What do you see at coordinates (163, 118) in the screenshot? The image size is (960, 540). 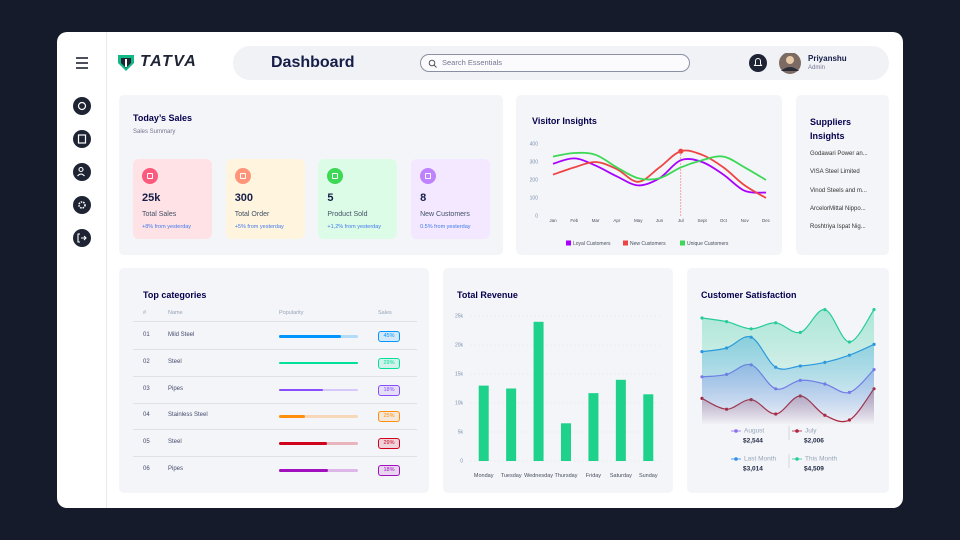 I see `panel-title: Today’s Sales` at bounding box center [163, 118].